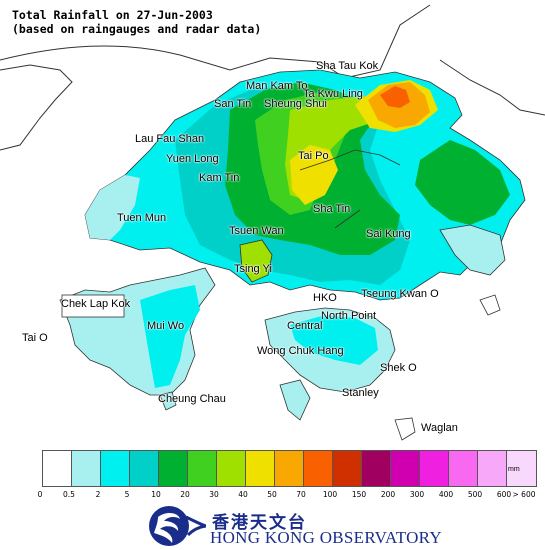  What do you see at coordinates (347, 66) in the screenshot?
I see `place-sha-tau-kok: Sha Tau Kok` at bounding box center [347, 66].